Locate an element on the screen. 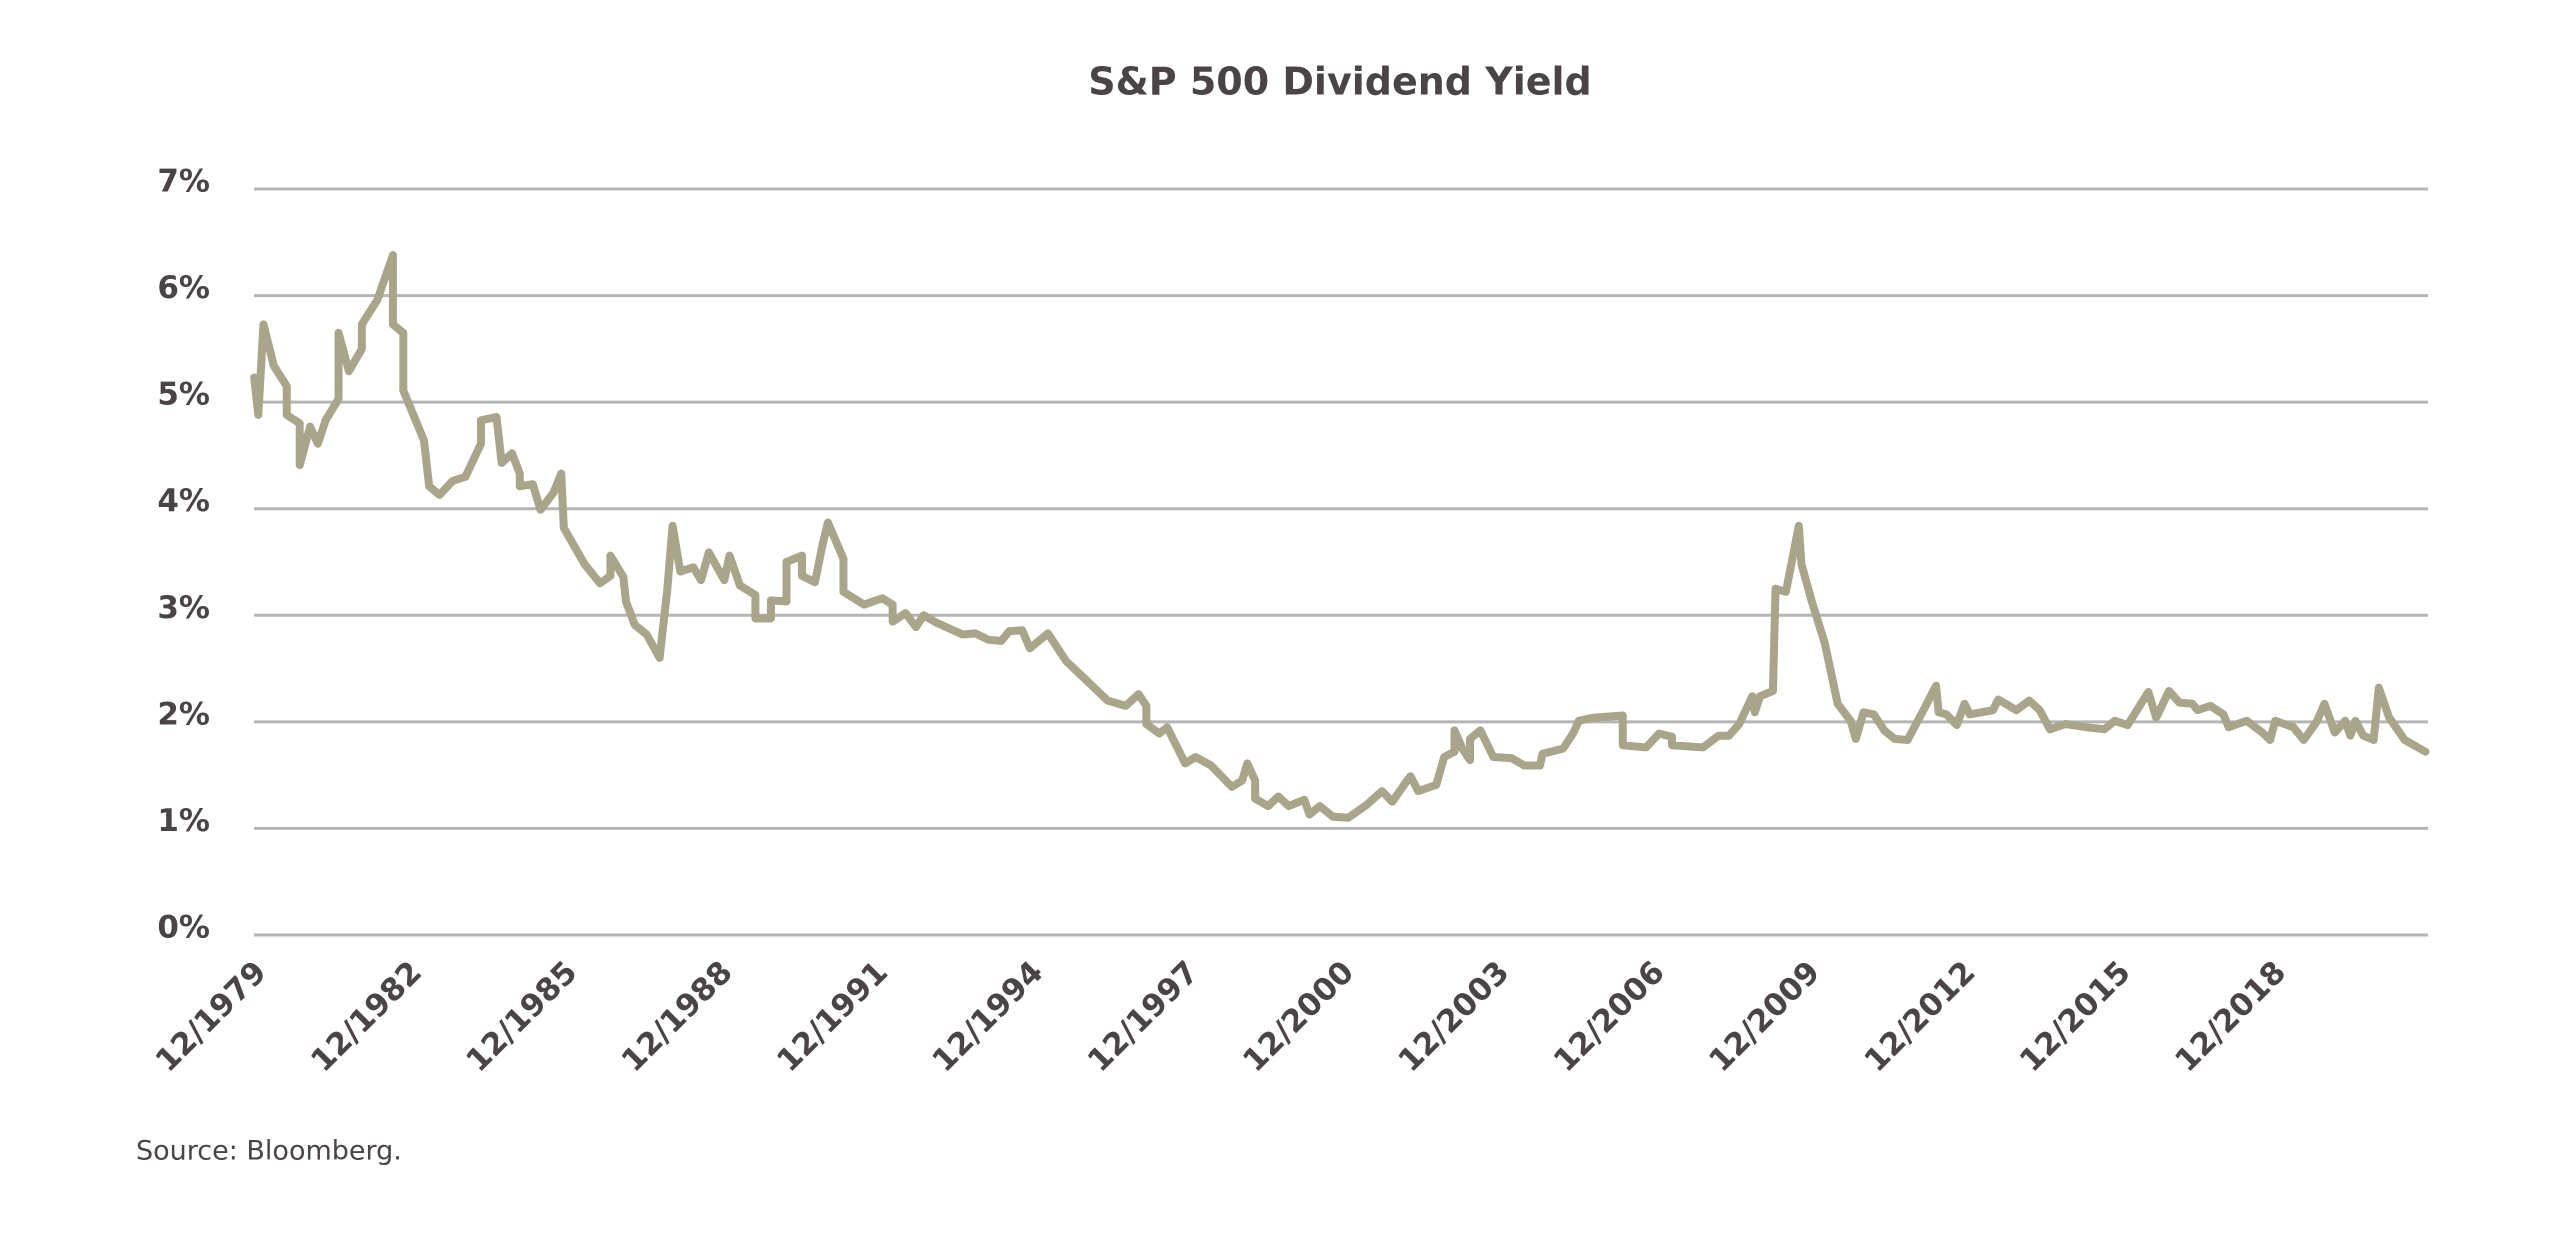 This screenshot has width=2560, height=1245. y-tick-label: 7% is located at coordinates (183, 182).